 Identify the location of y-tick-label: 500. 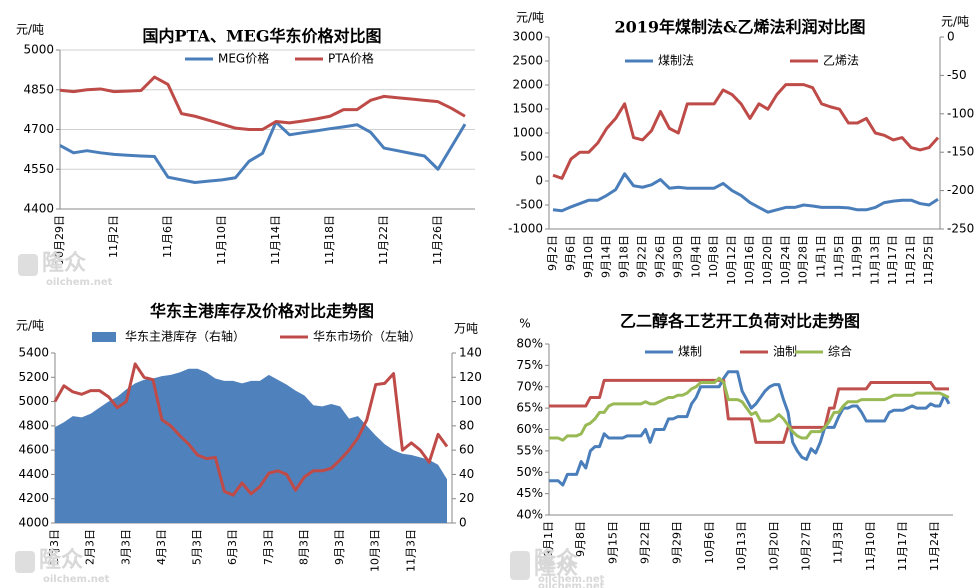
(531, 157).